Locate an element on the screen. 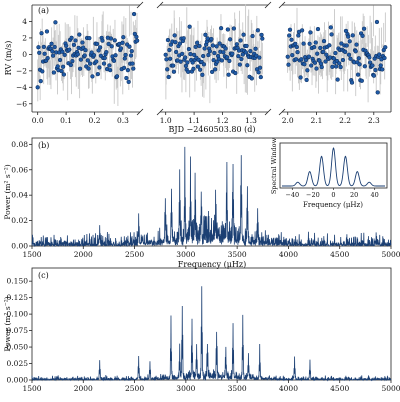 This screenshot has height=402, width=400. y-tick-label: 0 is located at coordinates (24, 54).